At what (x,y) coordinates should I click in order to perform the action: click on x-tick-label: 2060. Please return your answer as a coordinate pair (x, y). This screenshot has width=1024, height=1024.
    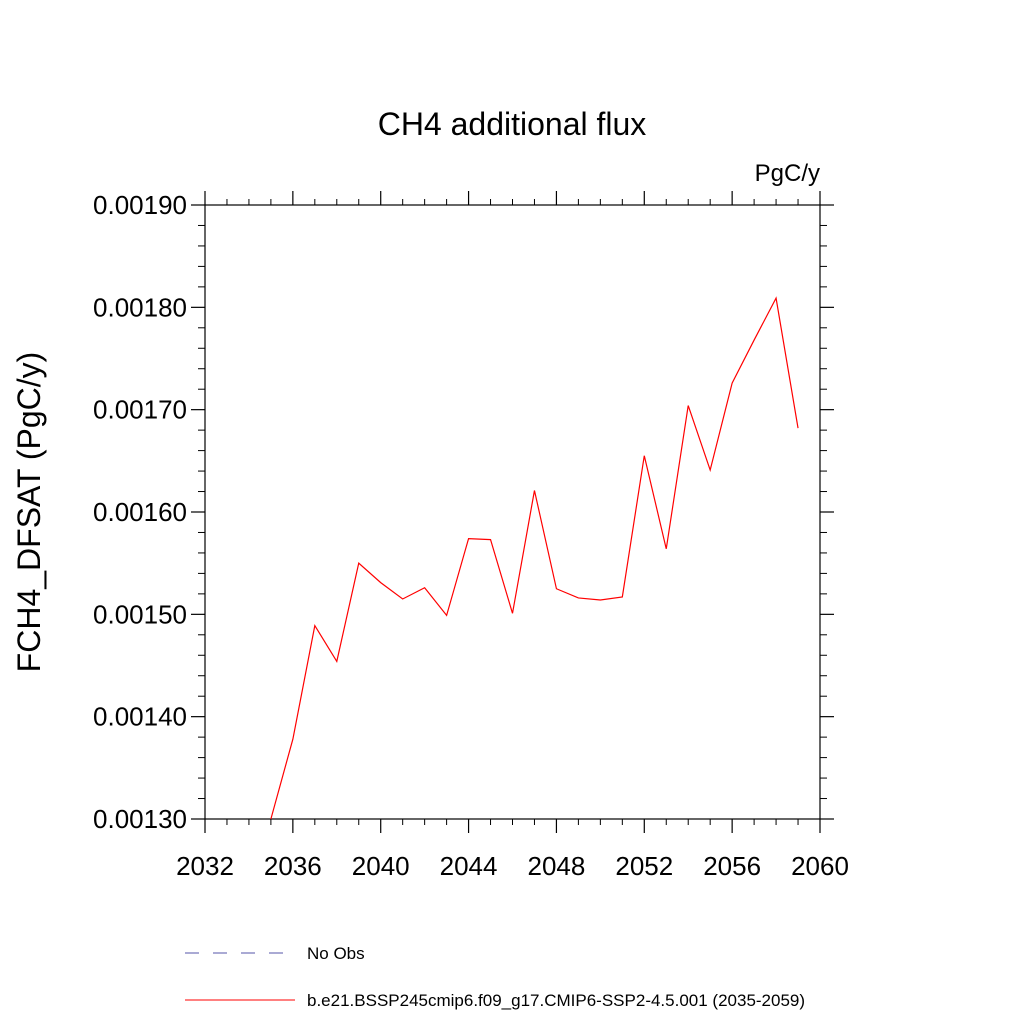
    Looking at the image, I should click on (820, 866).